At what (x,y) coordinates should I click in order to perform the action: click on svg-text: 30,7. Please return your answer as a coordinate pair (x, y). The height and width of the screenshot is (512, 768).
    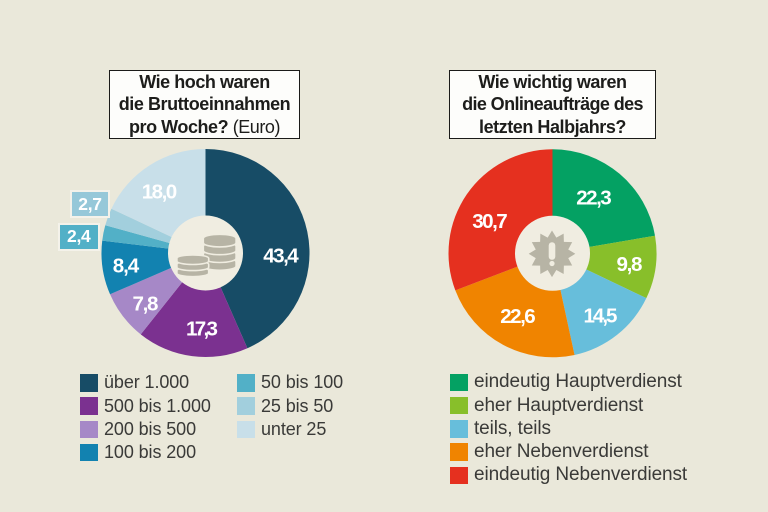
    Looking at the image, I should click on (490, 221).